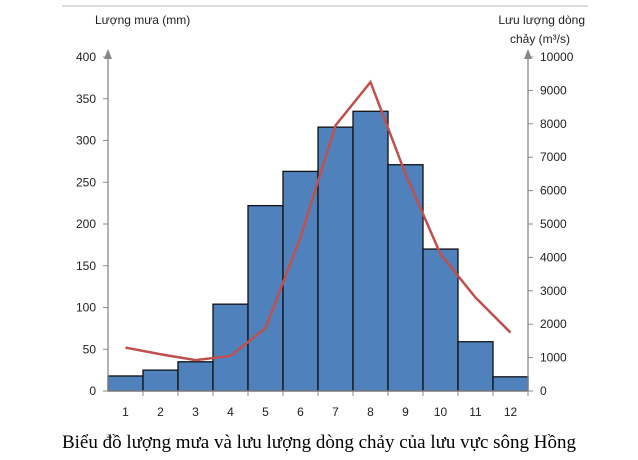 The width and height of the screenshot is (638, 460). Describe the element at coordinates (541, 20) in the screenshot. I see `right-axis-title-line1: Lưu lượng dòng` at that location.